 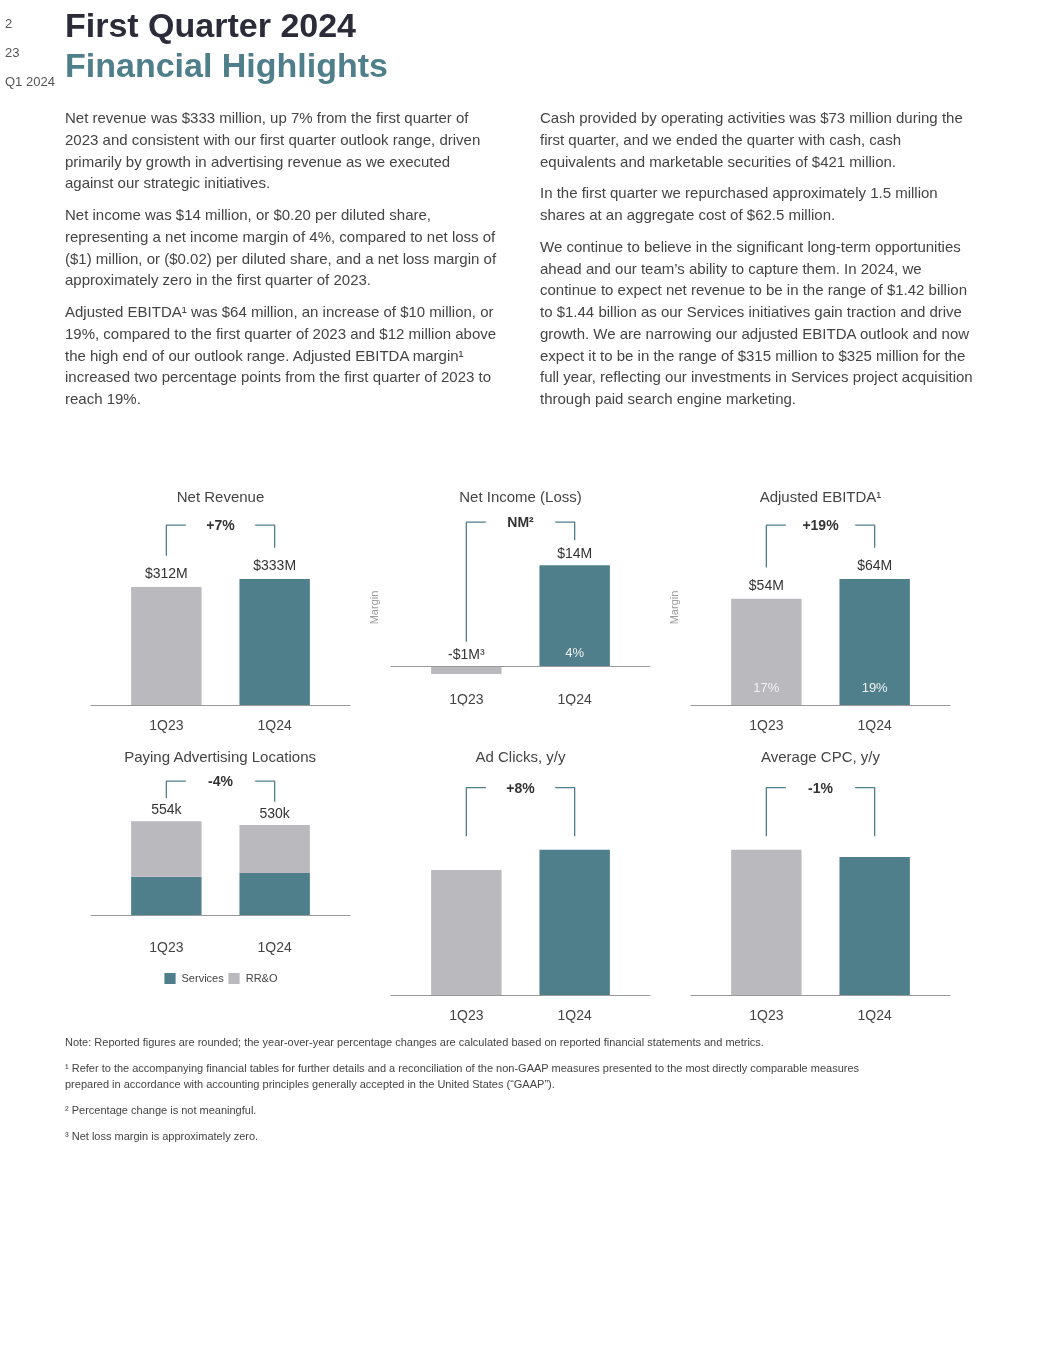 I want to click on text: Q1 2024, so click(x=30, y=81).